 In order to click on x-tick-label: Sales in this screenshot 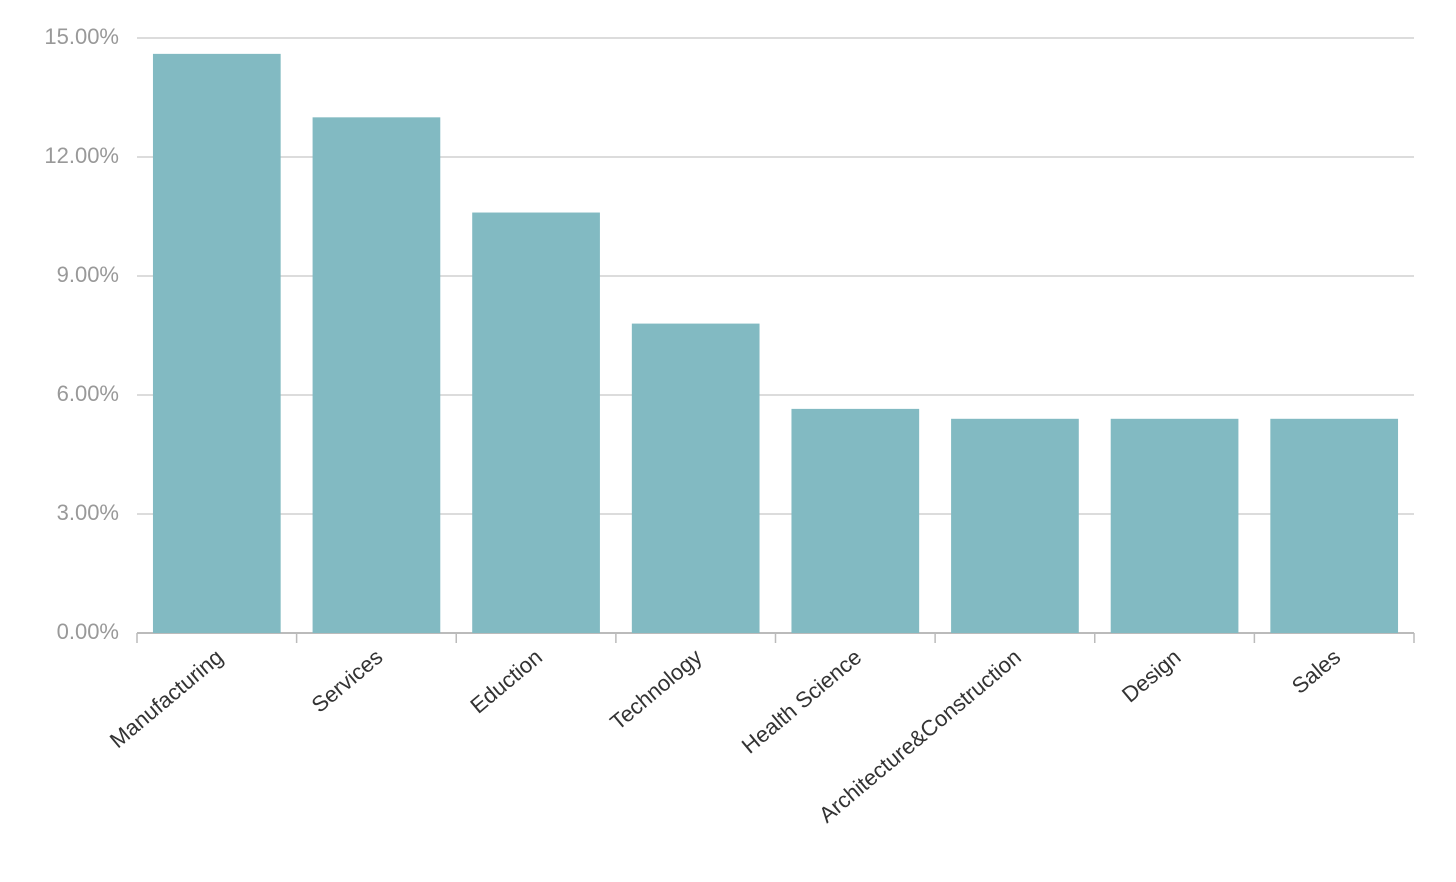, I will do `click(1316, 671)`.